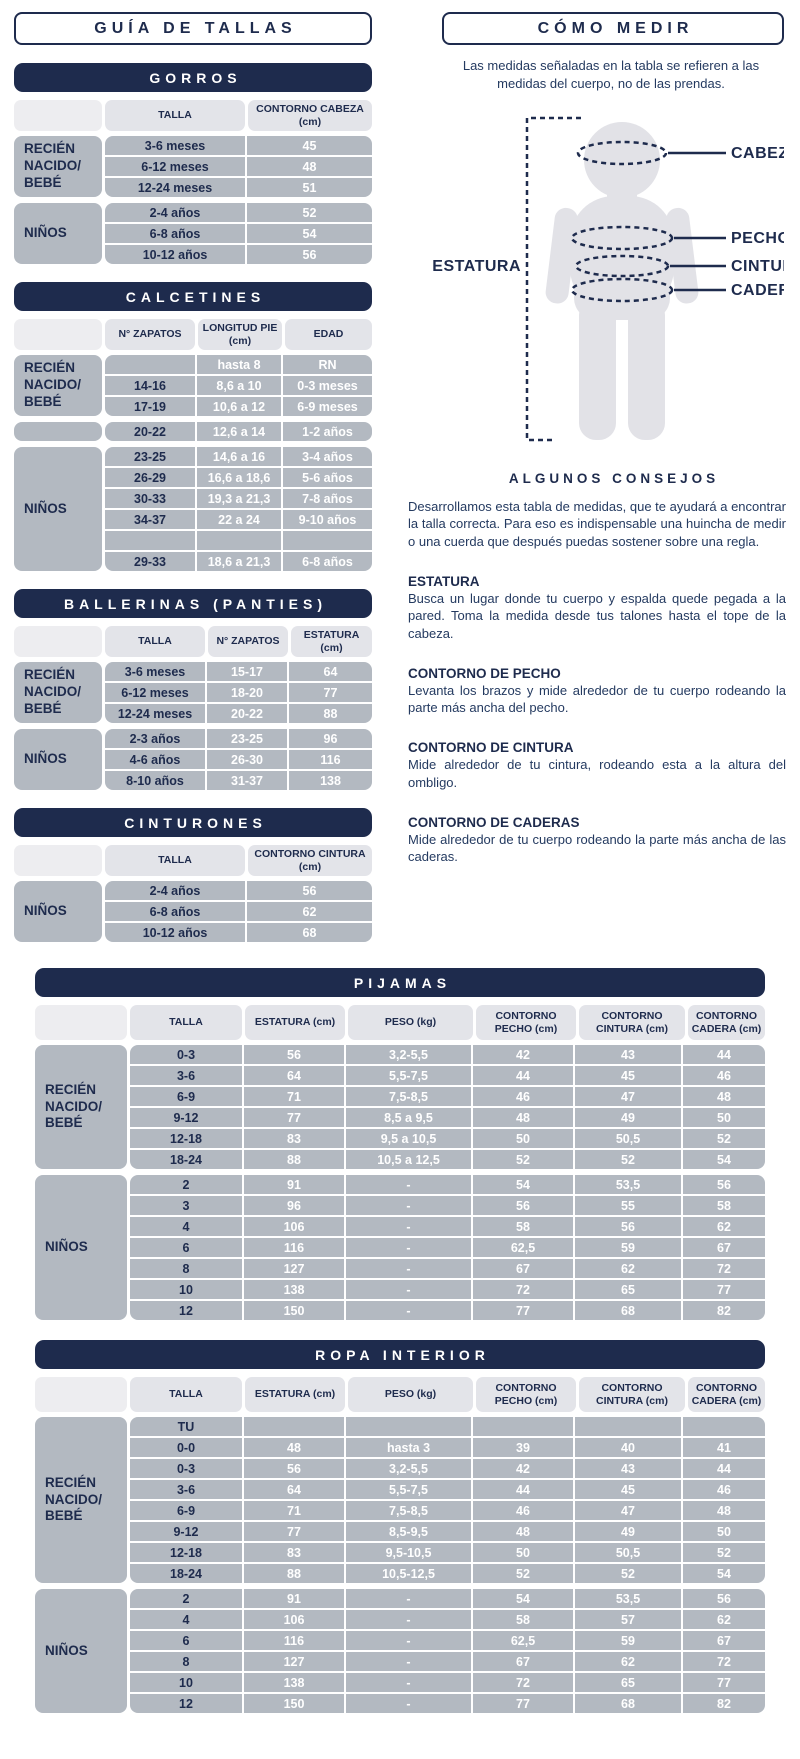 The width and height of the screenshot is (800, 1759). I want to click on ballerinas-section-title: BALLERINAS (PANTIES), so click(193, 603).